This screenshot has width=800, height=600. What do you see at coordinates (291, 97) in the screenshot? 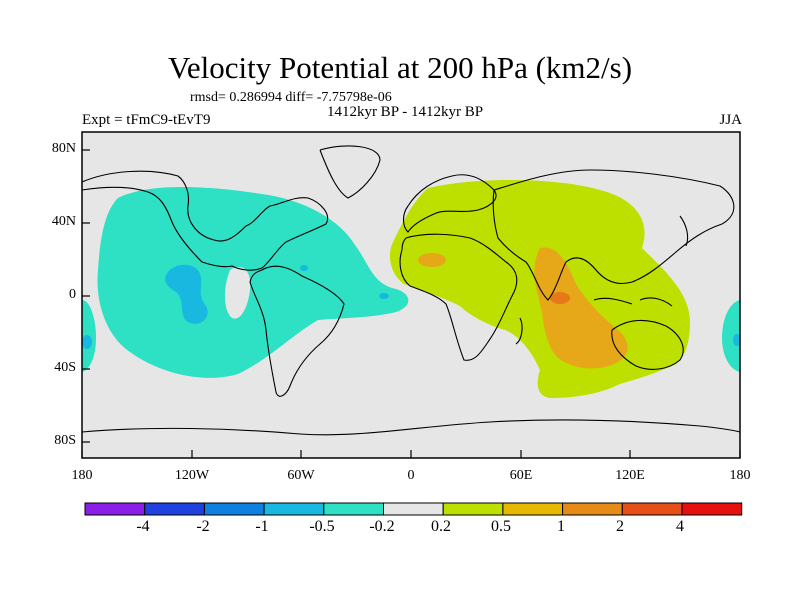
I see `stats-text: rmsd= 0.286994 diff= -7.75798e-06` at bounding box center [291, 97].